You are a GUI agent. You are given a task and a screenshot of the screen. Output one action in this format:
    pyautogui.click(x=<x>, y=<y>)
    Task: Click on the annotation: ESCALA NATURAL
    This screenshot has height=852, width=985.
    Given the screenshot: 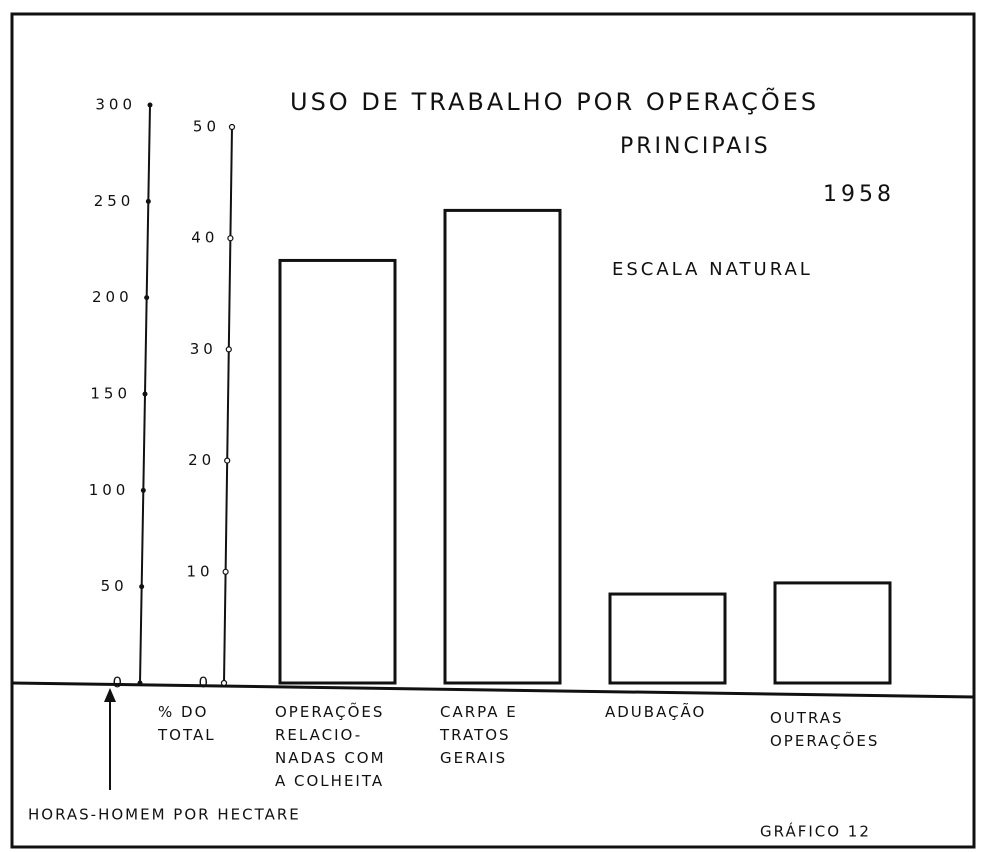 What is the action you would take?
    pyautogui.click(x=712, y=269)
    